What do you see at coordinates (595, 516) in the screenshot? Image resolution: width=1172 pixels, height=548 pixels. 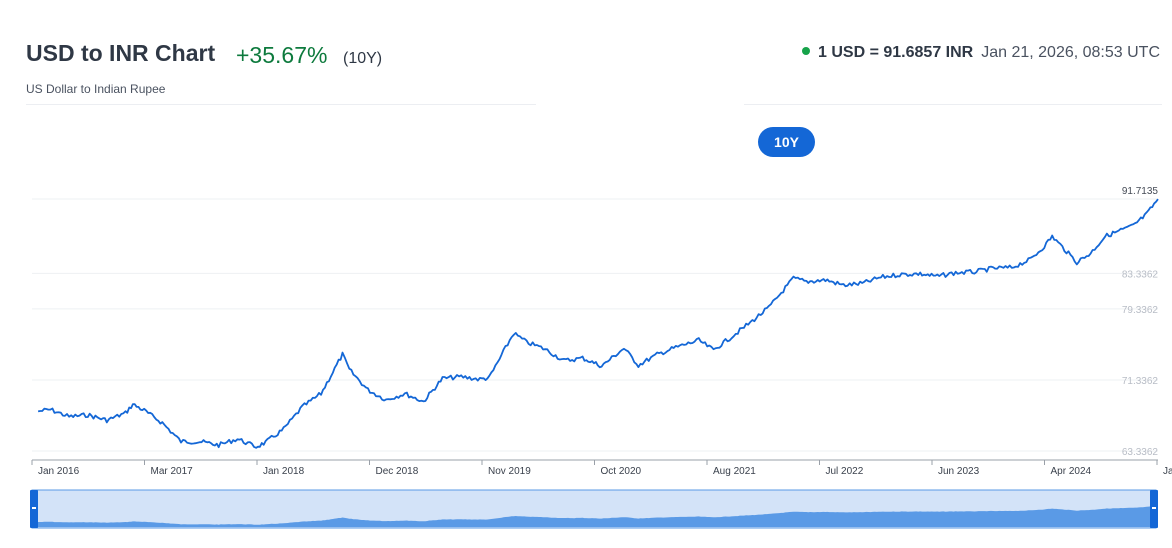 I see `navigator-area` at bounding box center [595, 516].